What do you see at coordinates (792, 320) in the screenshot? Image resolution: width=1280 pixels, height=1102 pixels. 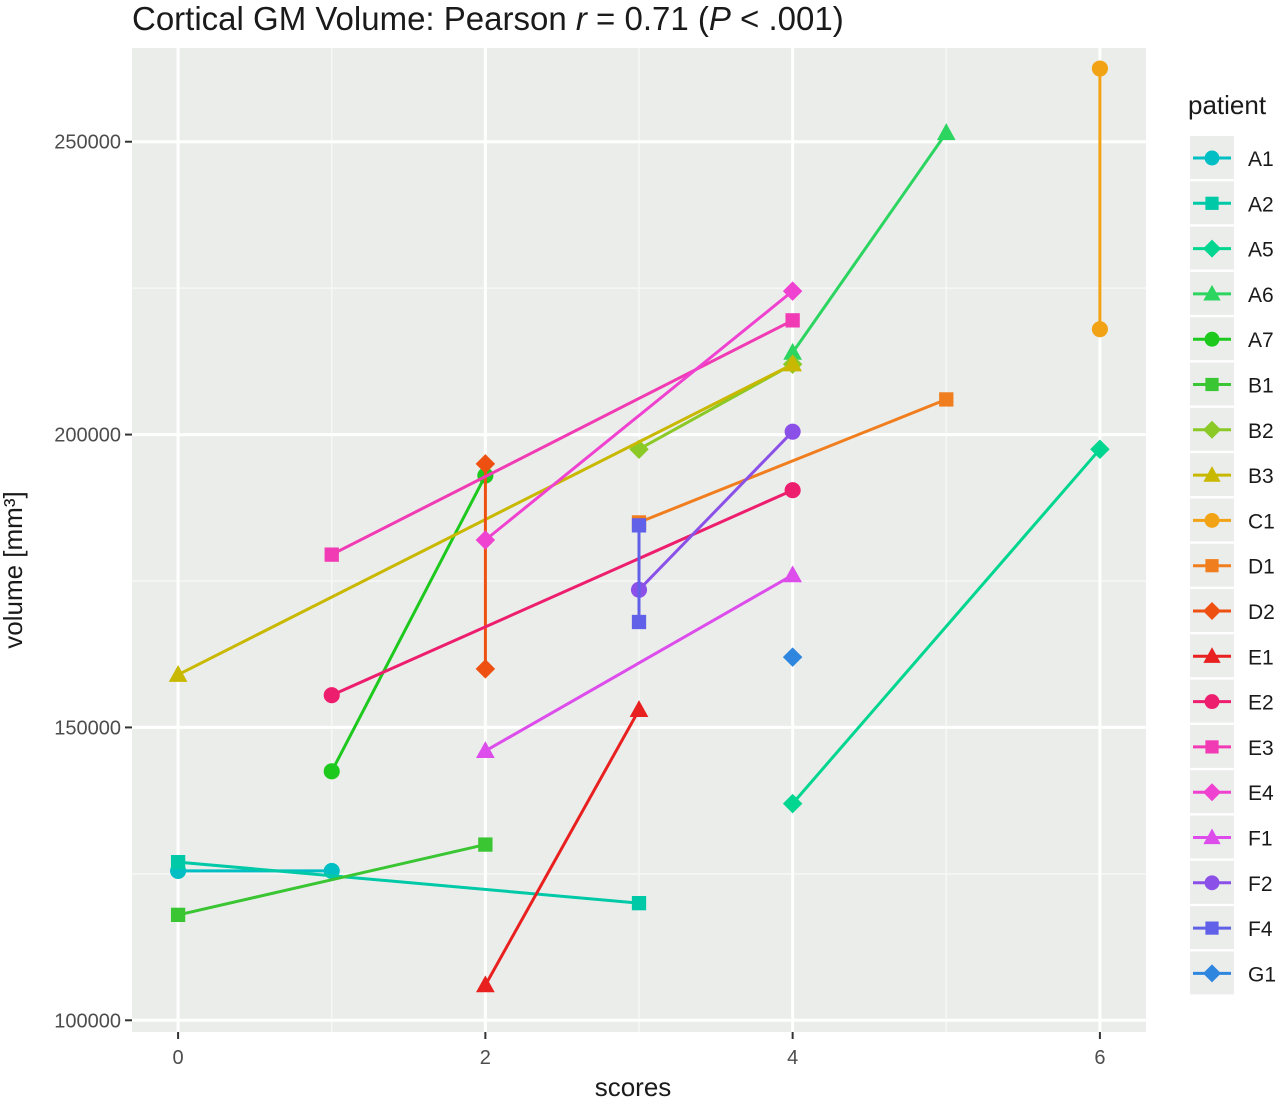 I see `data-point-e3` at bounding box center [792, 320].